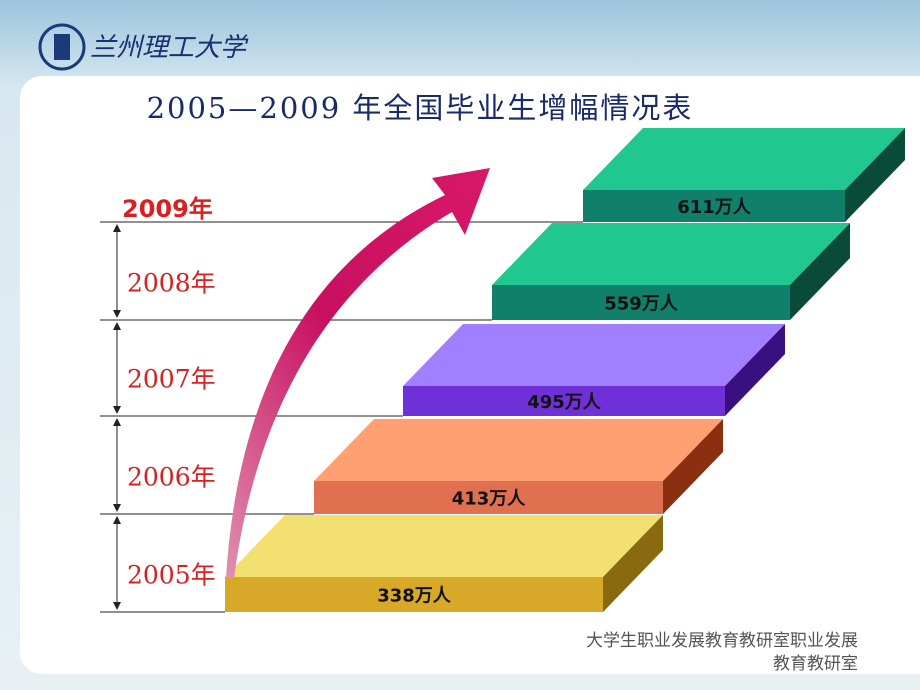 Image resolution: width=920 pixels, height=690 pixels. Describe the element at coordinates (722, 652) in the screenshot. I see `footer: 大学生职业发展教育教研室职业发展教育教研室` at that location.